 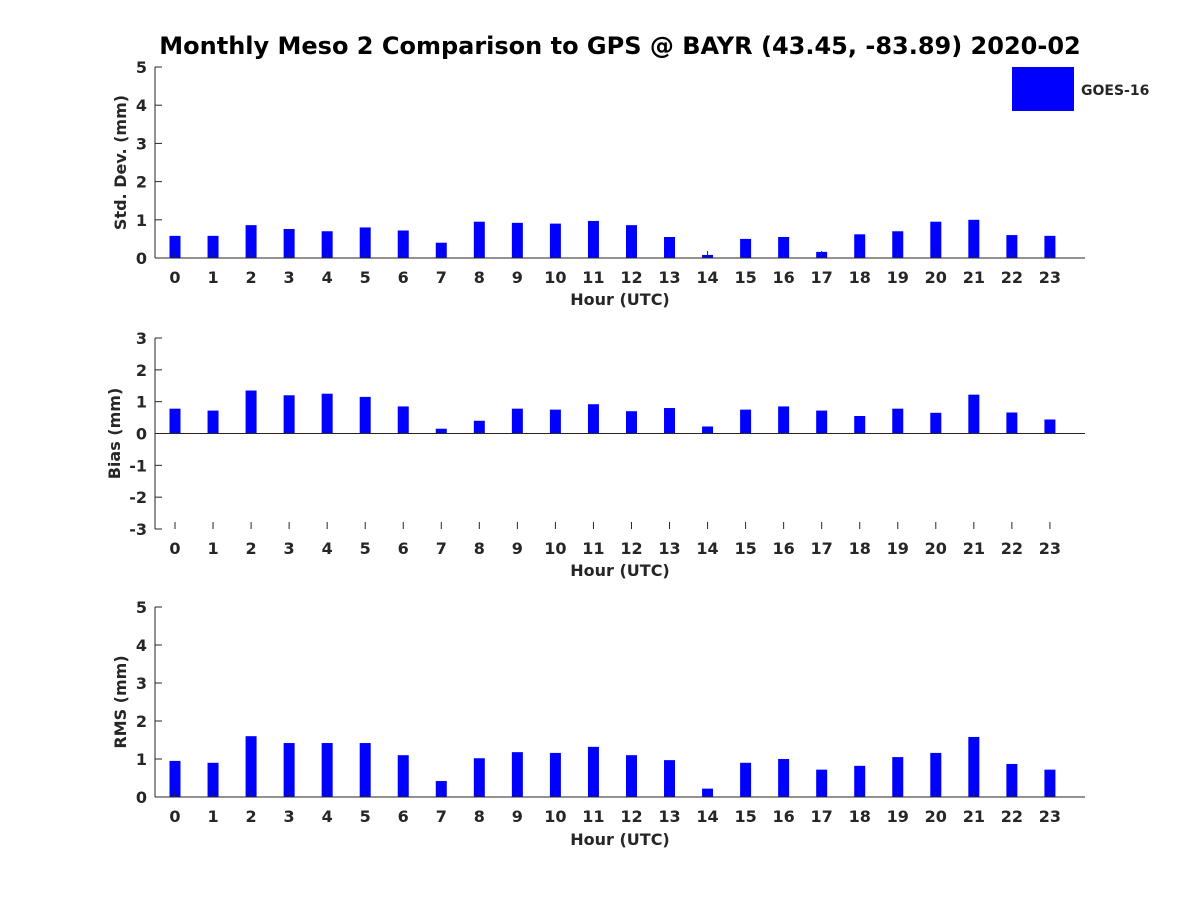 What do you see at coordinates (822, 816) in the screenshot?
I see `x-tick-label: 17` at bounding box center [822, 816].